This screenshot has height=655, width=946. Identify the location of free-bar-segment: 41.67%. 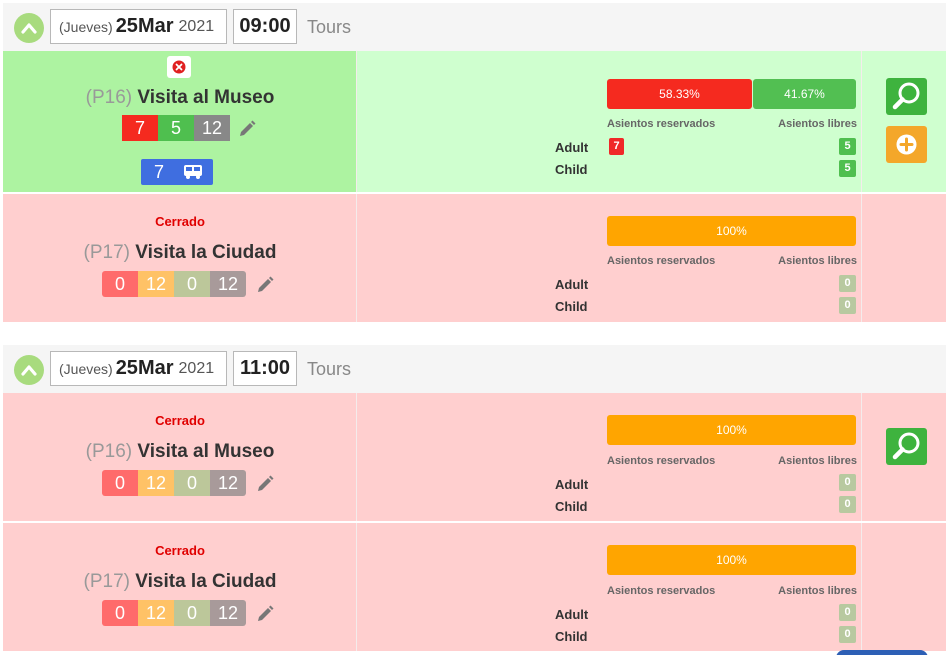
(804, 94).